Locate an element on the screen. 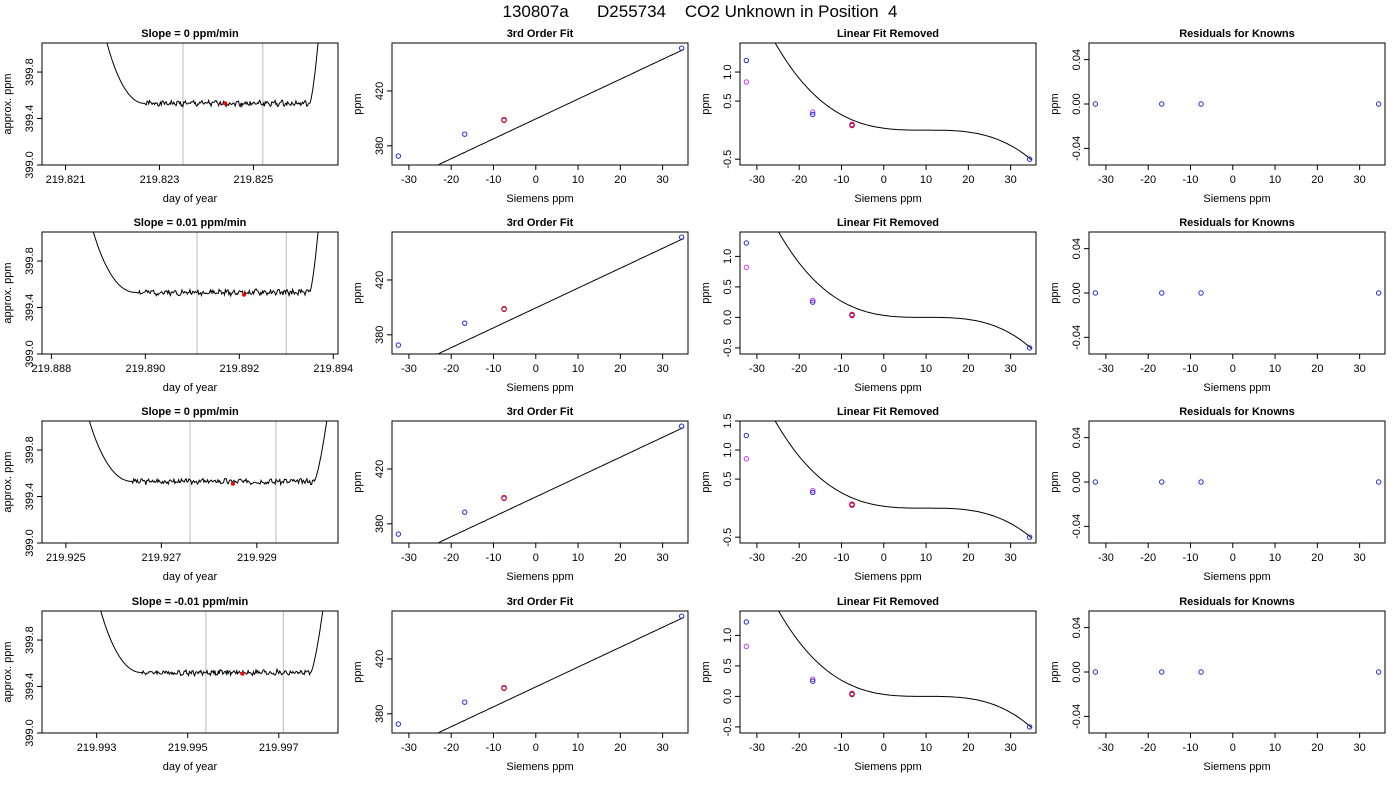 Image resolution: width=1400 pixels, height=800 pixels. y-tick-label: 1.0 is located at coordinates (728, 71).